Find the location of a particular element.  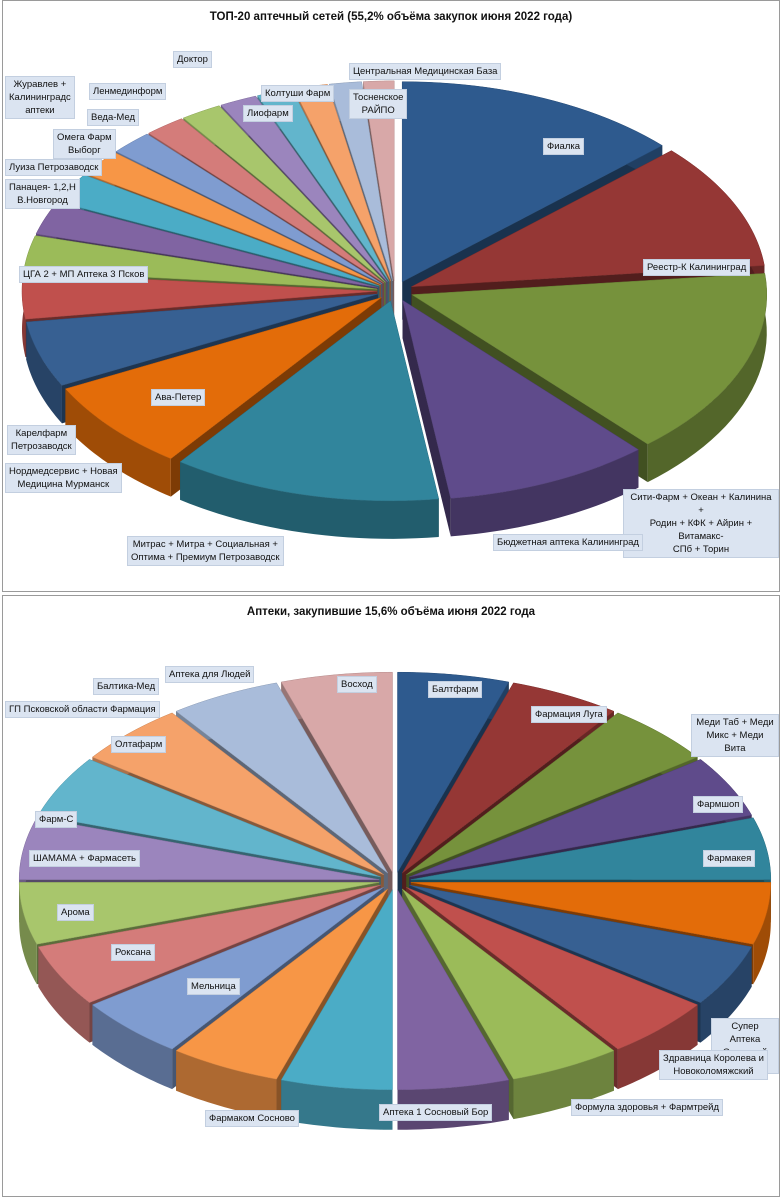

slice-label: Доктор is located at coordinates (192, 59).